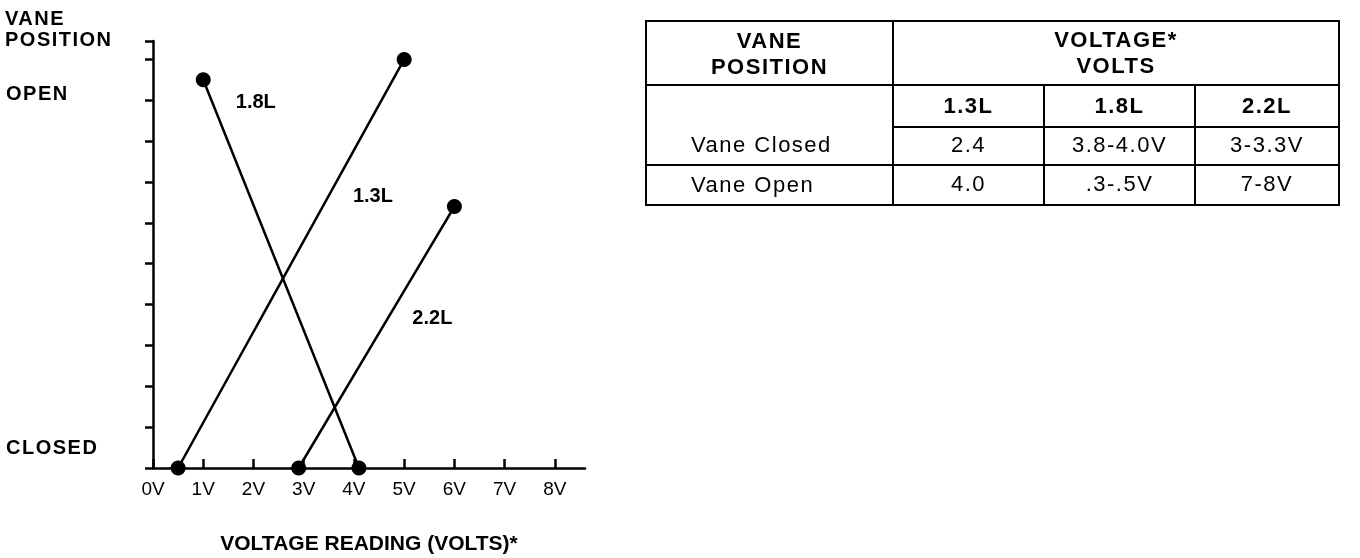  What do you see at coordinates (404, 488) in the screenshot?
I see `x-tick-label: 5V` at bounding box center [404, 488].